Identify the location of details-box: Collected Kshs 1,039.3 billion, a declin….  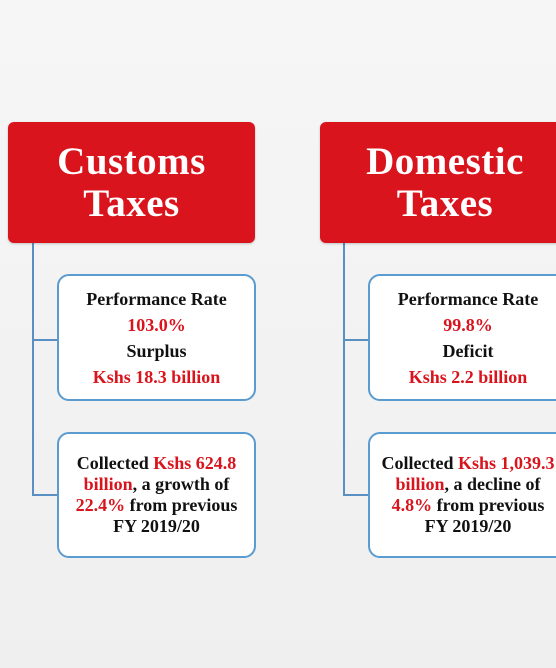
(462, 495).